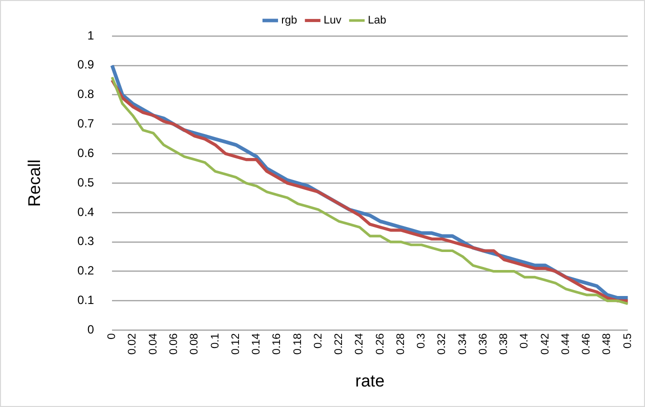  I want to click on x-tick-label: 0.3, so click(422, 340).